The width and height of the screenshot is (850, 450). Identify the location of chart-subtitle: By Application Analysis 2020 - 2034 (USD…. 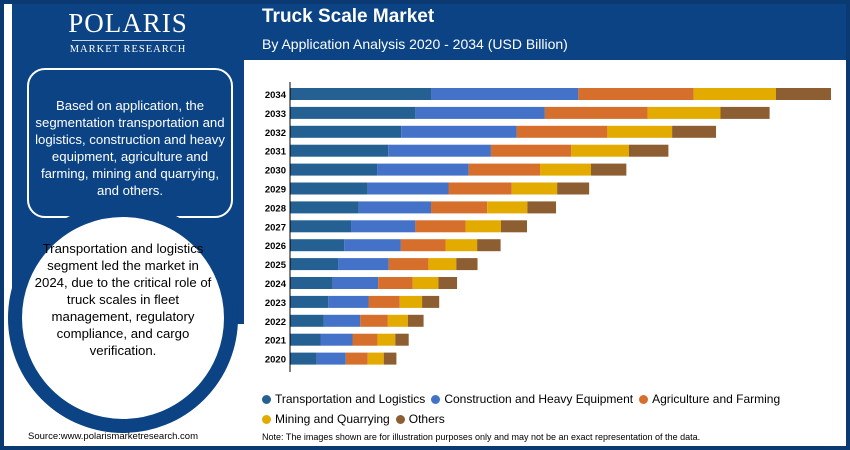
(415, 44).